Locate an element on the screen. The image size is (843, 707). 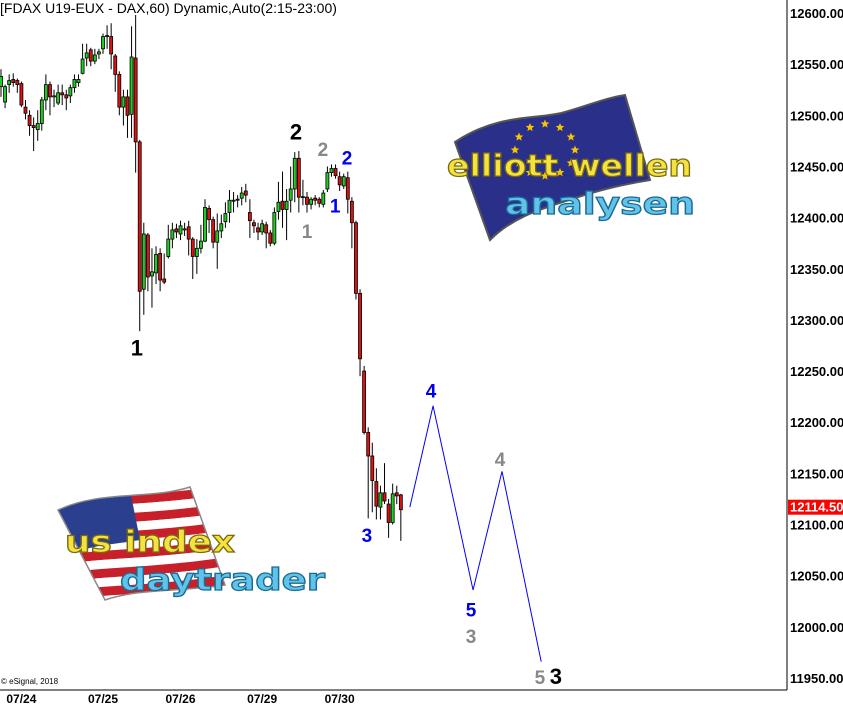
eu-flag is located at coordinates (552, 167).